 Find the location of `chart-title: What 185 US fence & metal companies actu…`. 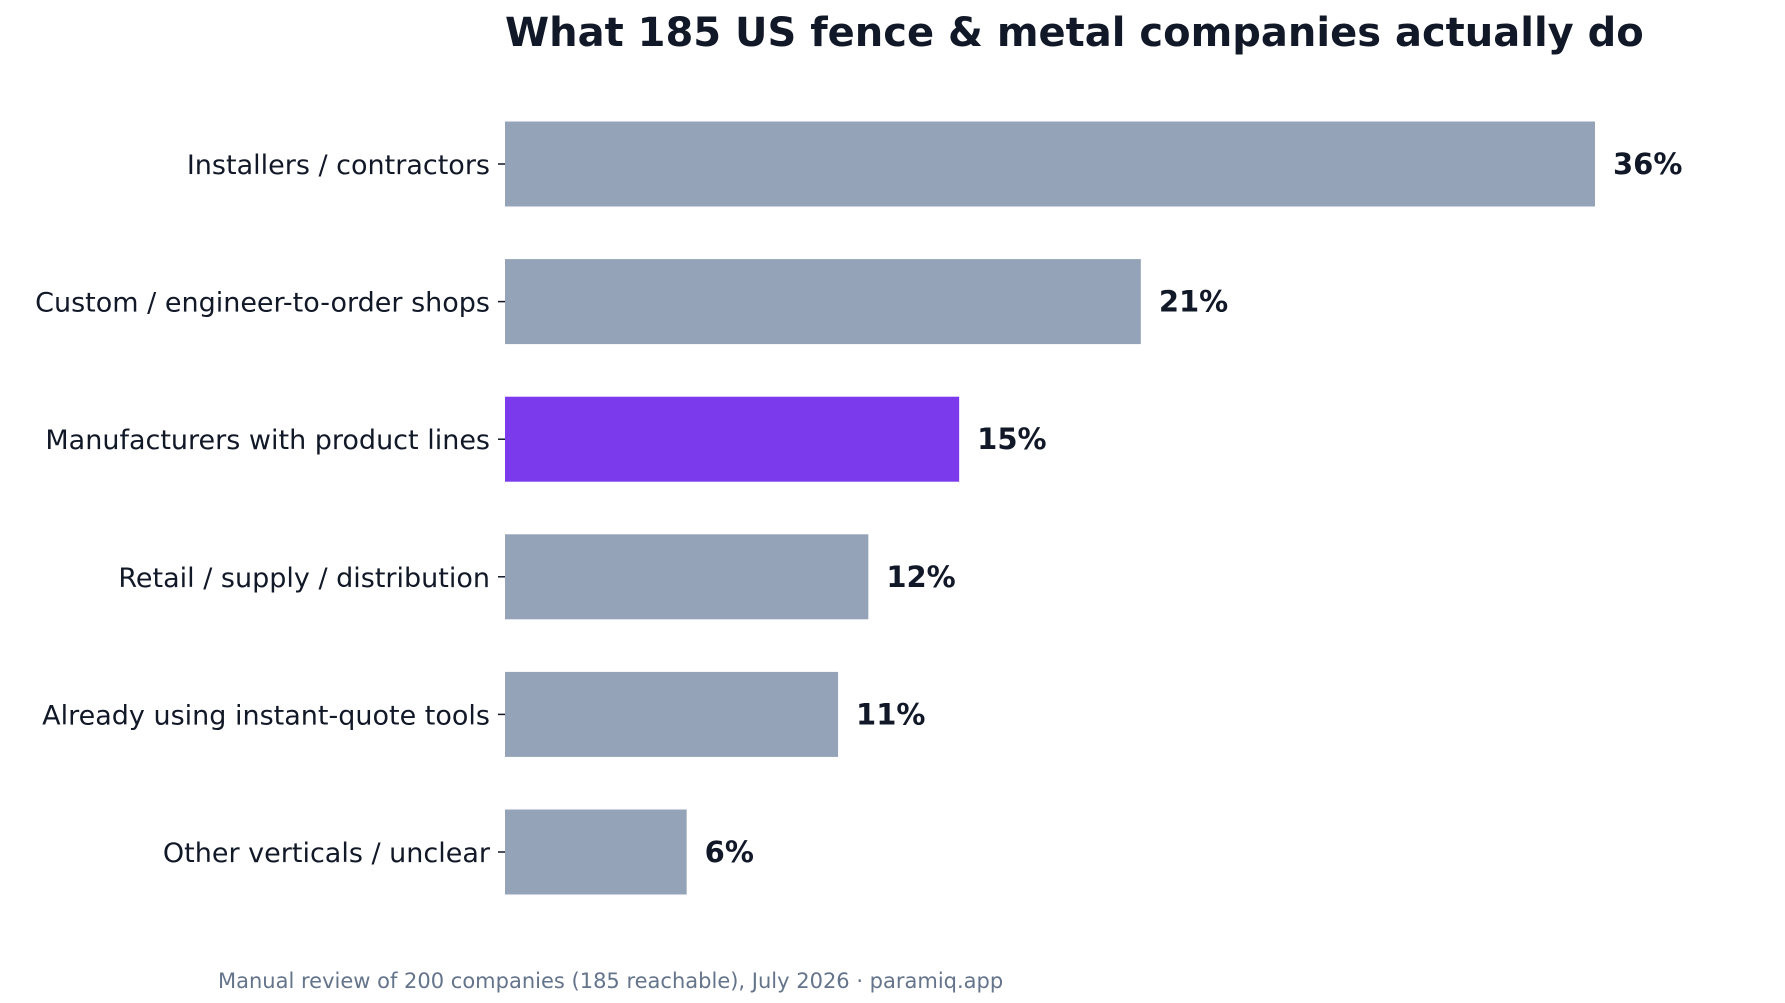

chart-title: What 185 US fence & metal companies actu… is located at coordinates (1074, 33).